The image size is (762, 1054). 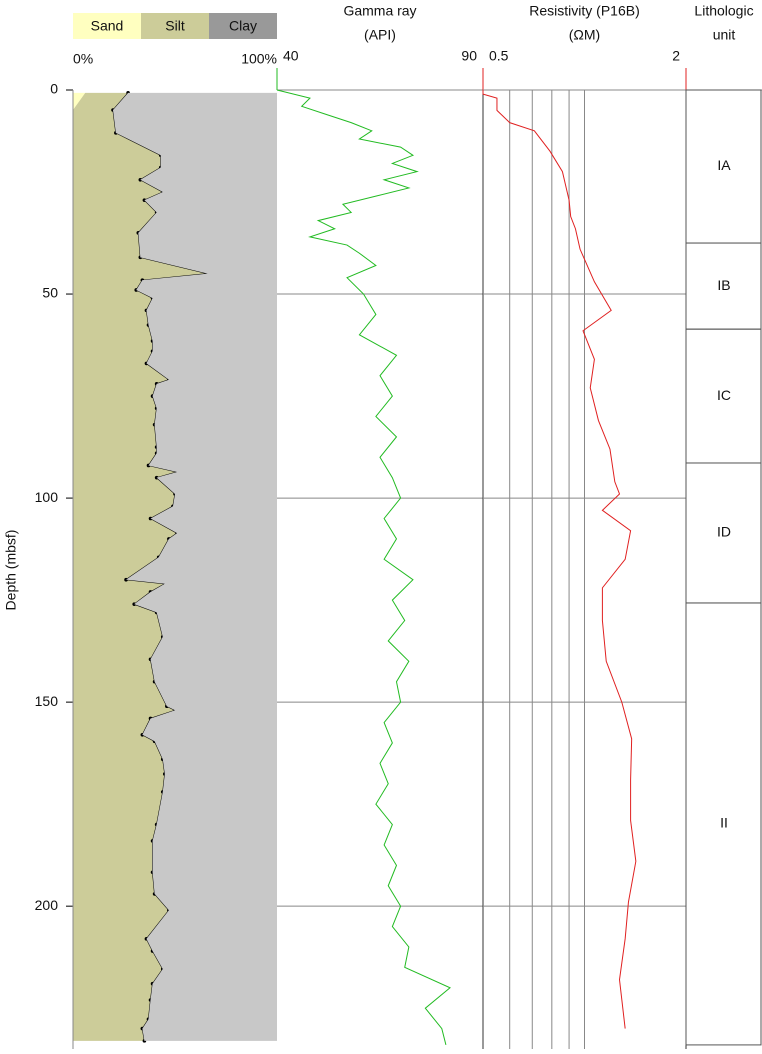 What do you see at coordinates (724, 165) in the screenshot?
I see `unit-label: IA` at bounding box center [724, 165].